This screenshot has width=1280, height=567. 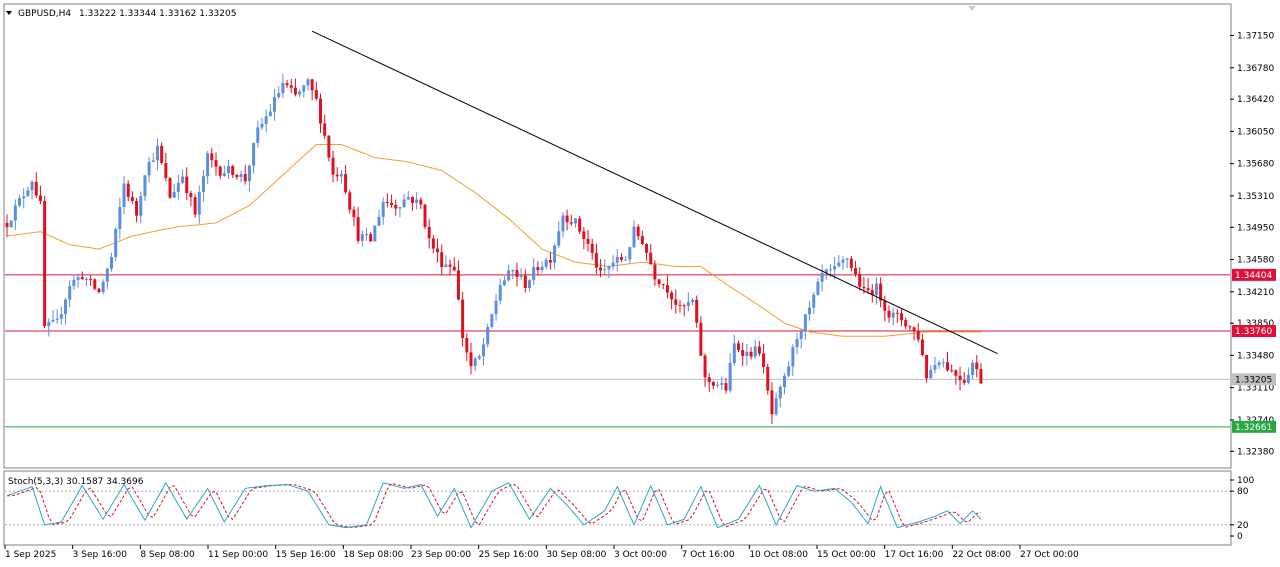 What do you see at coordinates (44, 14) in the screenshot?
I see `header-symbol: GBPUSD,H4` at bounding box center [44, 14].